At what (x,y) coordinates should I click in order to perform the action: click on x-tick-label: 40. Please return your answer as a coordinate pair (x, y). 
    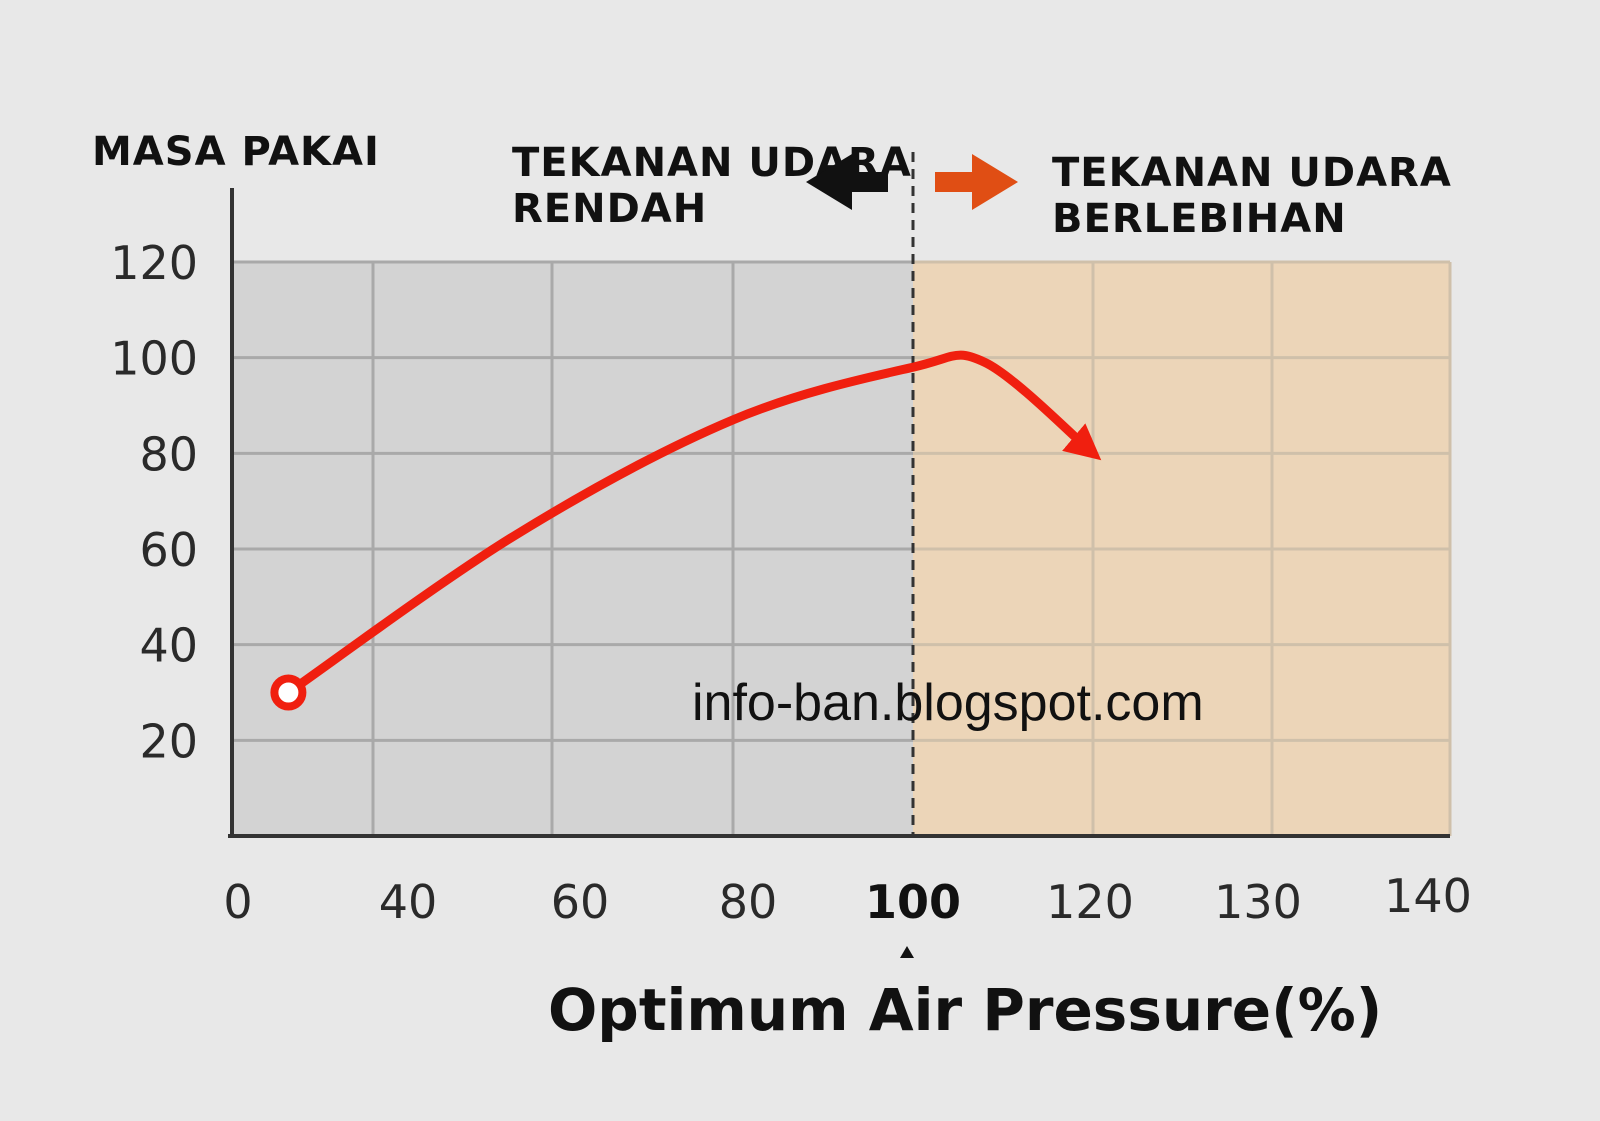
    Looking at the image, I should click on (408, 902).